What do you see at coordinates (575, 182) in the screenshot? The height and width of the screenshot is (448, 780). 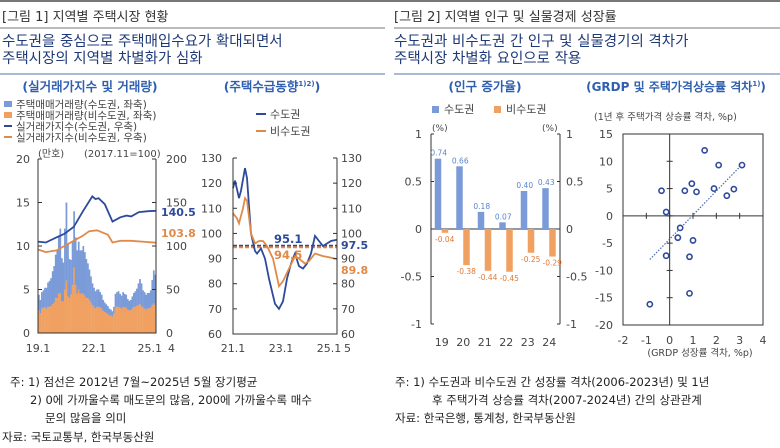 I see `right-tick-label: 0.5` at bounding box center [575, 182].